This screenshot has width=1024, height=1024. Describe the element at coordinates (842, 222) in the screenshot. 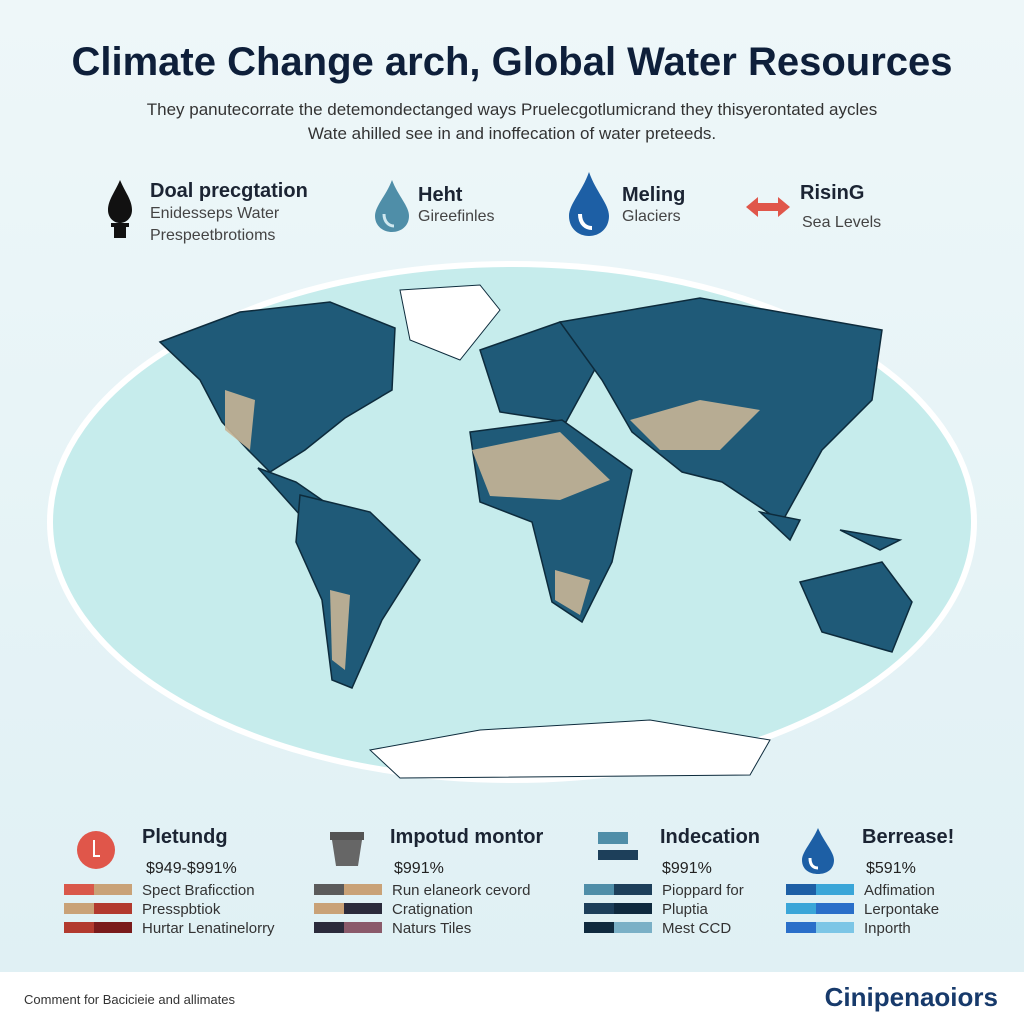

I see `icon-text: Sea Levels` at that location.